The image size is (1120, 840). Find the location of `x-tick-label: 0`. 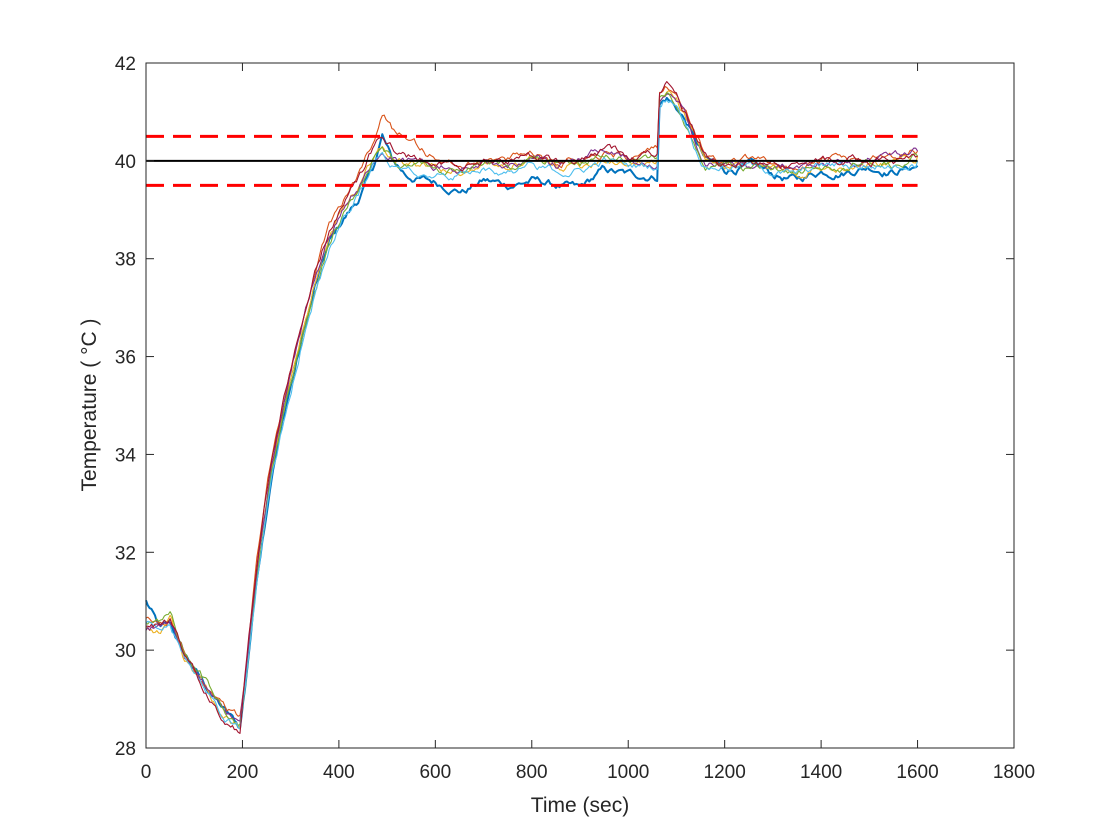

x-tick-label: 0 is located at coordinates (146, 772).